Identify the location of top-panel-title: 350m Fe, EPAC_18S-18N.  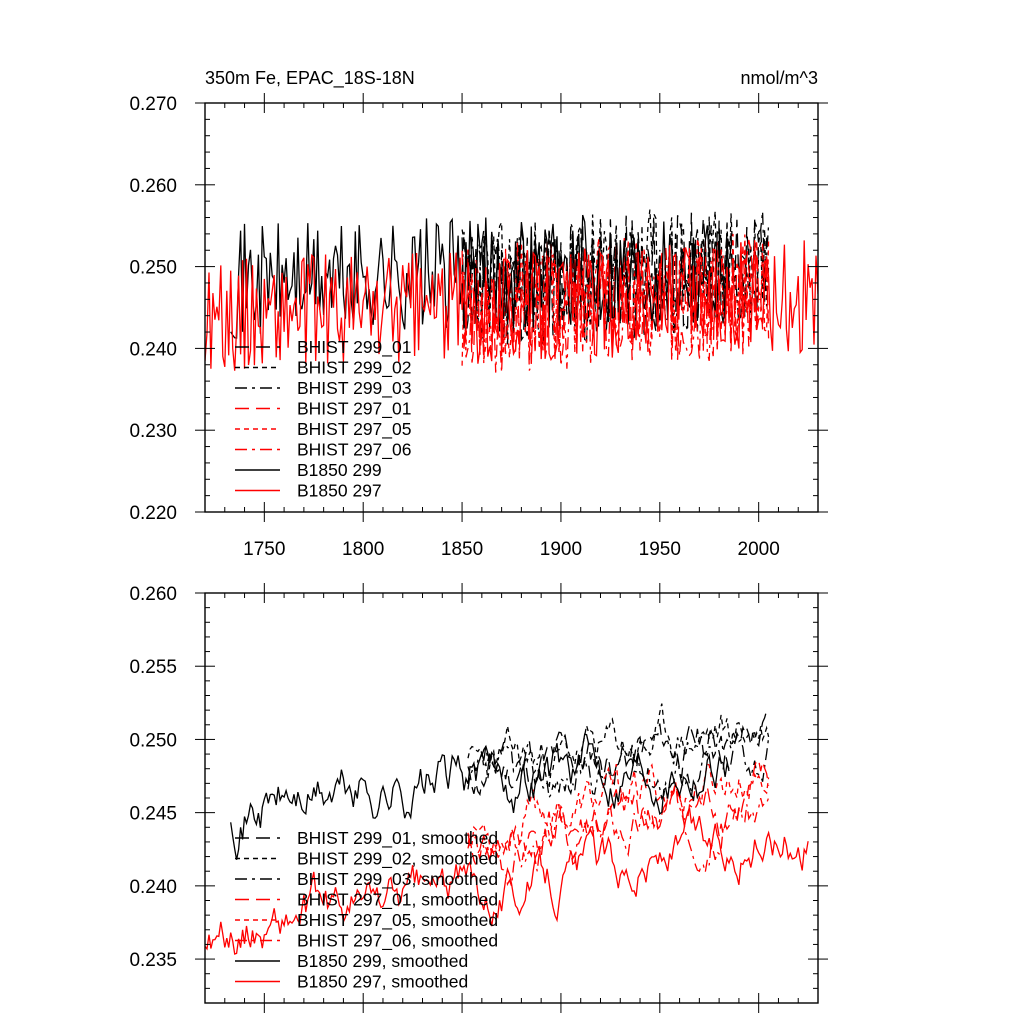
(310, 78).